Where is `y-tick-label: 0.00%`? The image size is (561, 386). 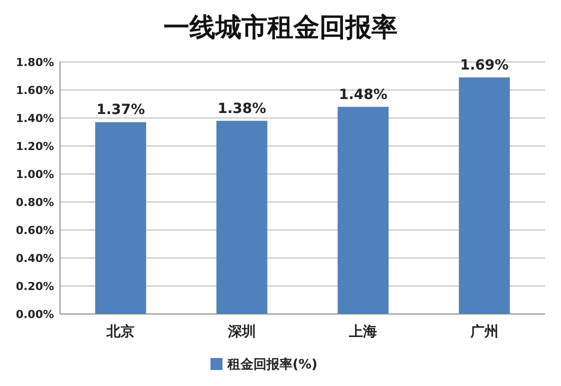
y-tick-label: 0.00% is located at coordinates (35, 314).